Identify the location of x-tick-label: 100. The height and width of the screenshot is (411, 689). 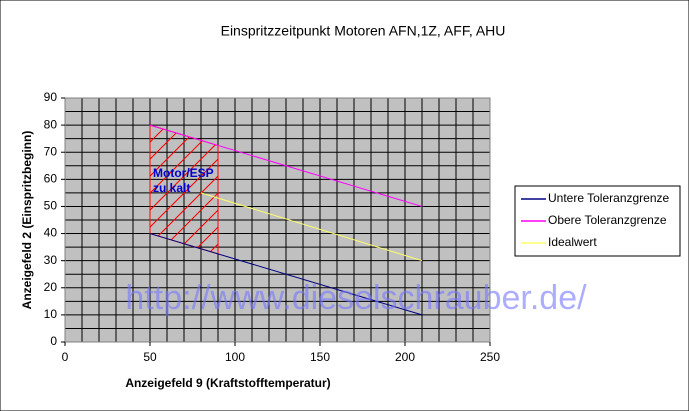
(235, 357).